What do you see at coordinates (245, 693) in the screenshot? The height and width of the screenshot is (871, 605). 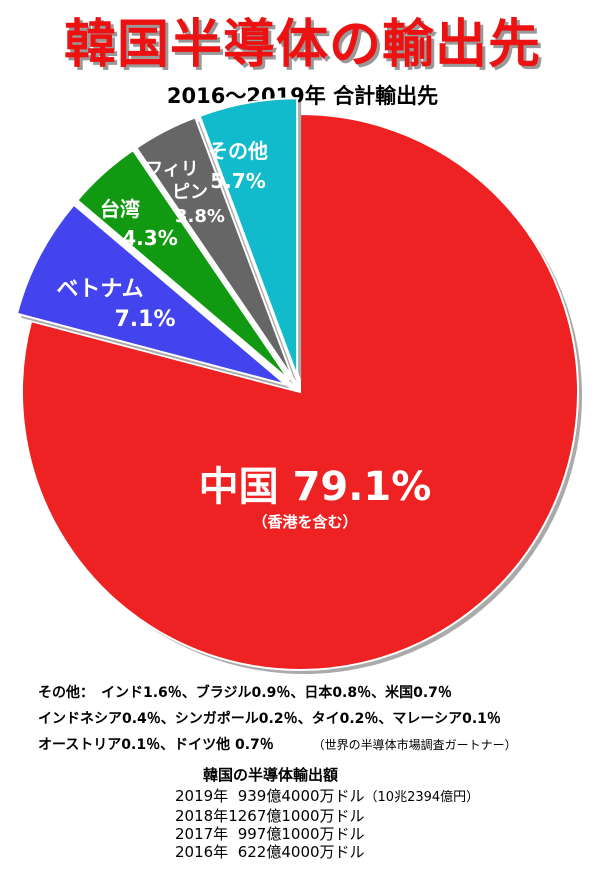 I see `other-breakdown-line-1: その他： インド1.6％、ブラジル0.9％、日本0.8％、米国0.7％` at bounding box center [245, 693].